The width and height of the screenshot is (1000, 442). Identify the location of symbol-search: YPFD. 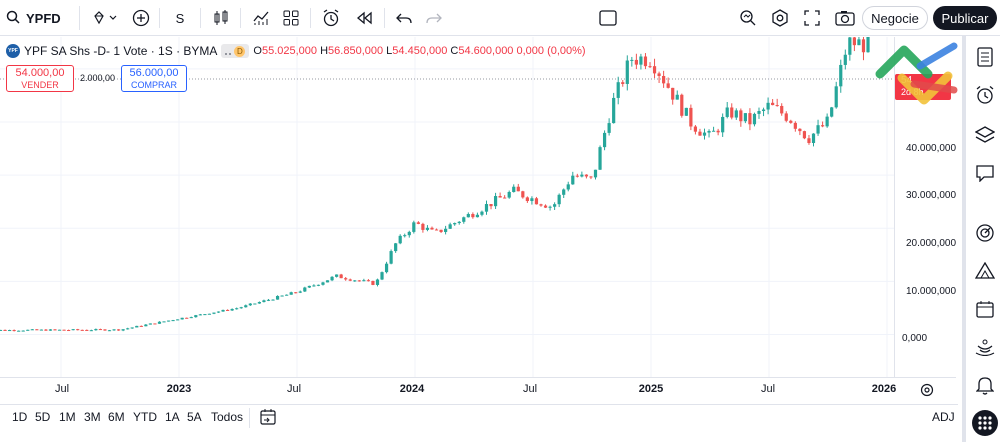
(40, 18).